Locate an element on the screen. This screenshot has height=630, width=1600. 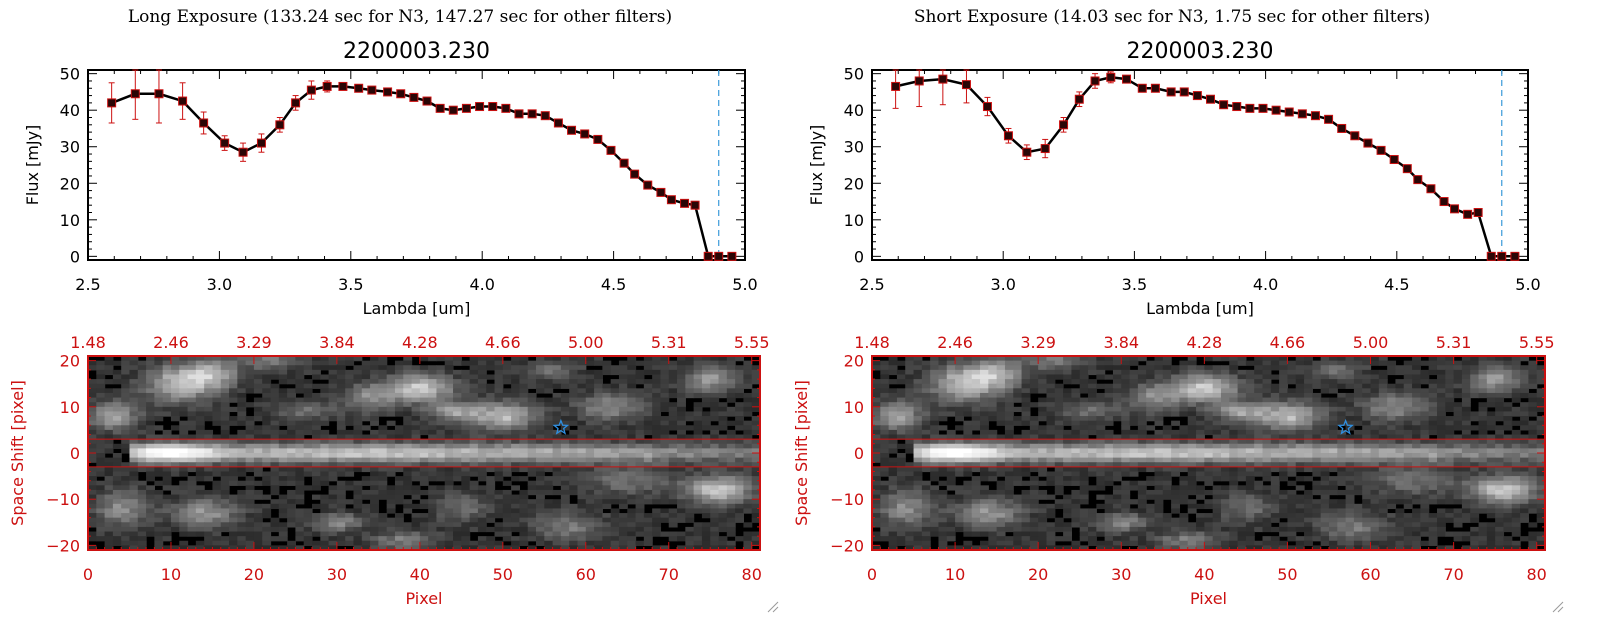
image-y-tick-label: −20 is located at coordinates (63, 545).